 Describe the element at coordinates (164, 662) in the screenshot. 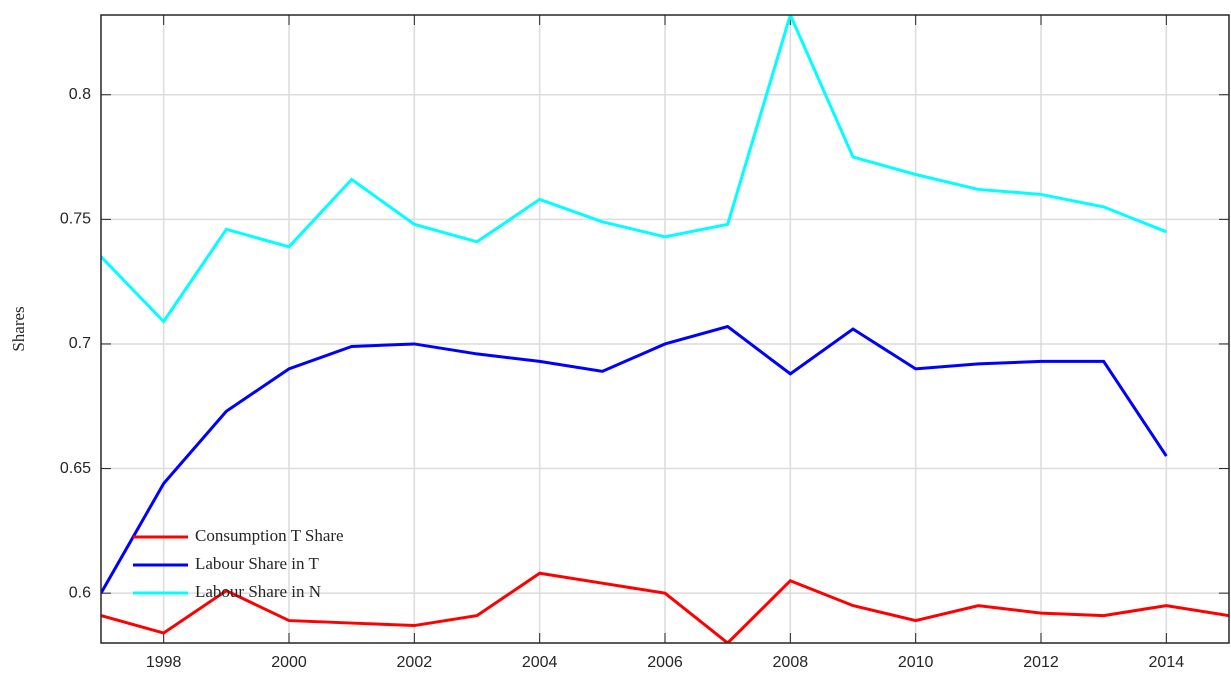

I see `x-tick-label: 1998` at that location.